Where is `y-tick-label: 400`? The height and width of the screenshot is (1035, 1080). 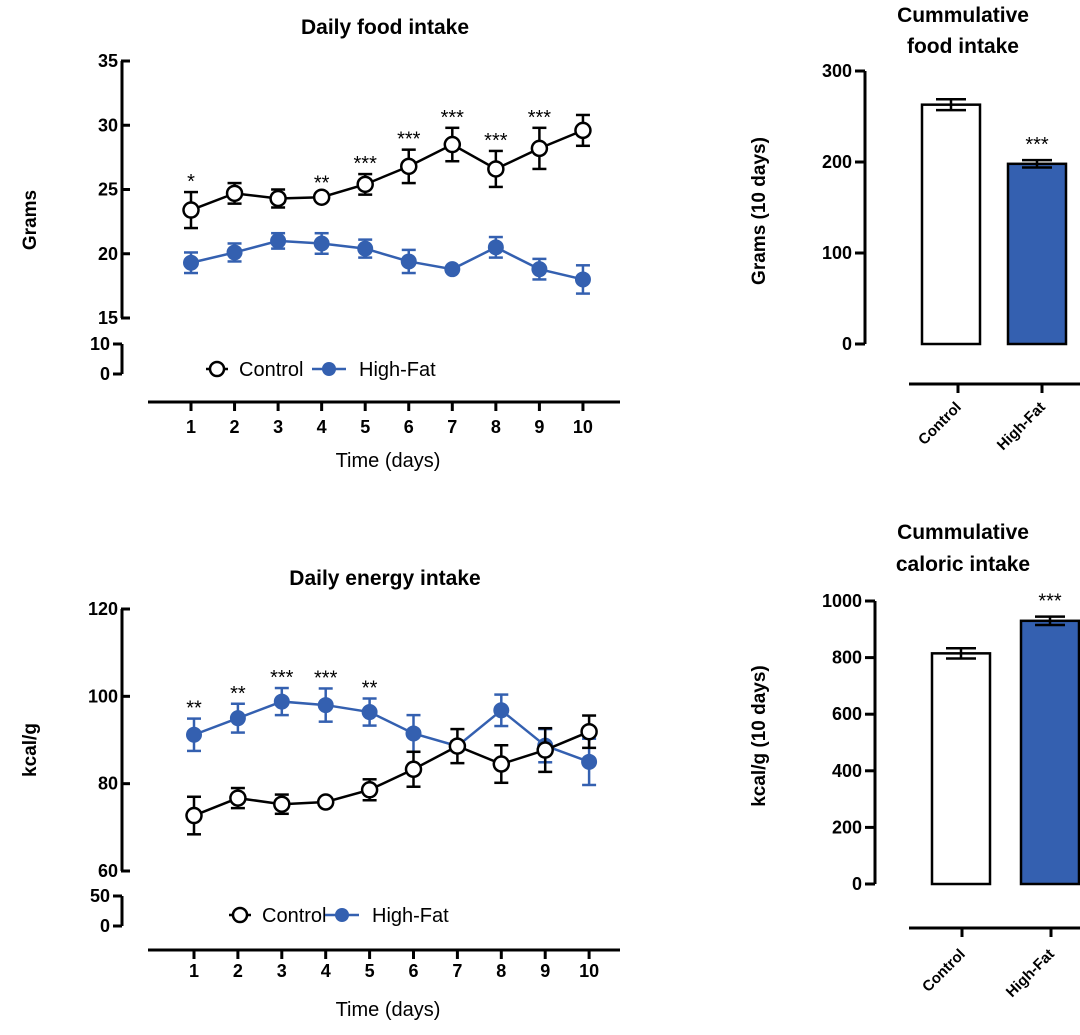 y-tick-label: 400 is located at coordinates (847, 771).